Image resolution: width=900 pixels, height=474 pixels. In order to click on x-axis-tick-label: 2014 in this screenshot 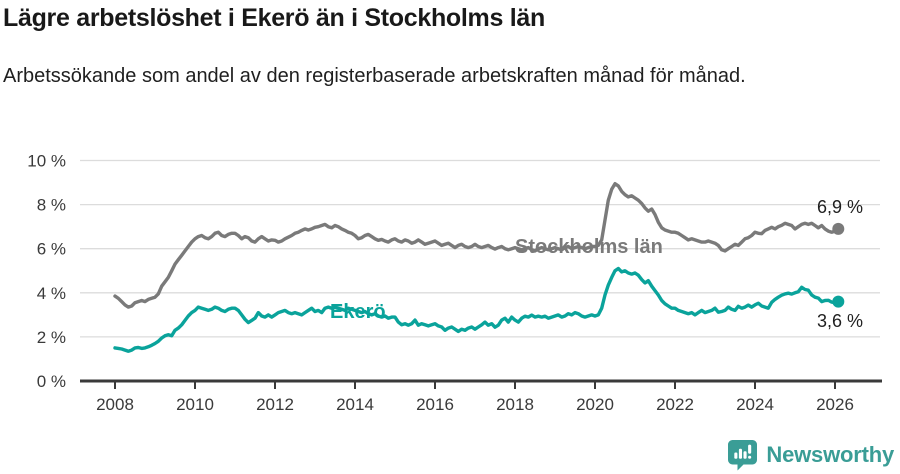, I will do `click(355, 404)`.